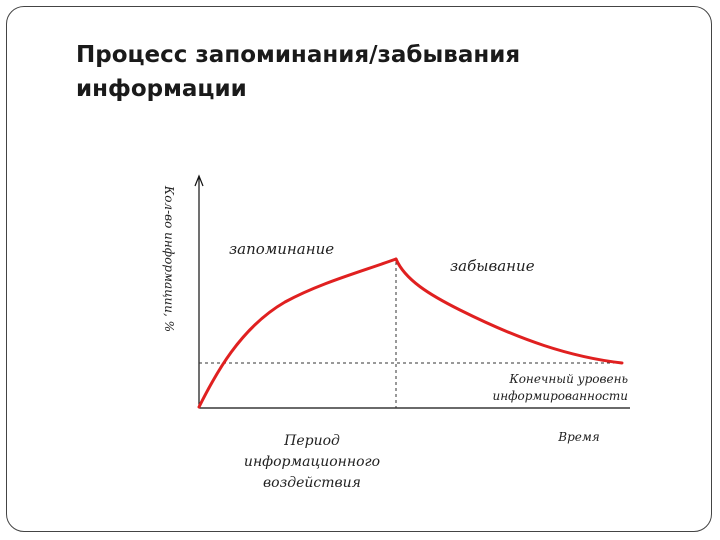 The width and height of the screenshot is (720, 540). I want to click on memorization-label: запоминание, so click(281, 249).